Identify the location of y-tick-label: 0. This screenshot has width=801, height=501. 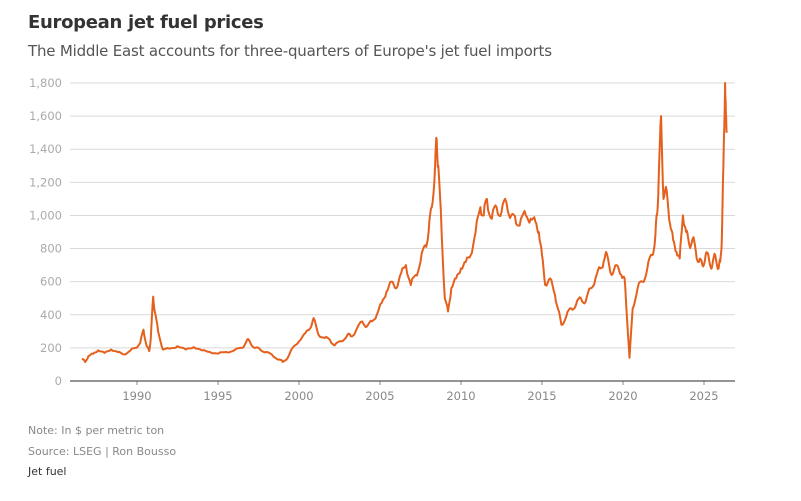
(58, 381).